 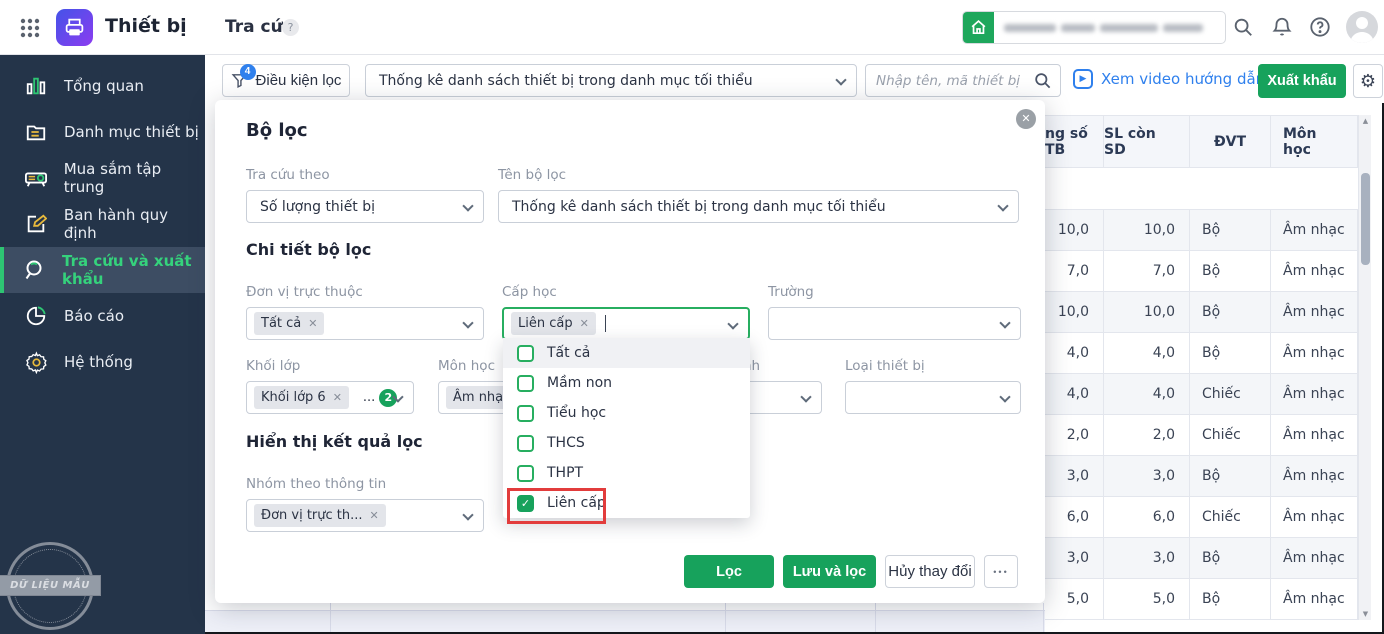 What do you see at coordinates (1365, 219) in the screenshot?
I see `scrollbar-thumb` at bounding box center [1365, 219].